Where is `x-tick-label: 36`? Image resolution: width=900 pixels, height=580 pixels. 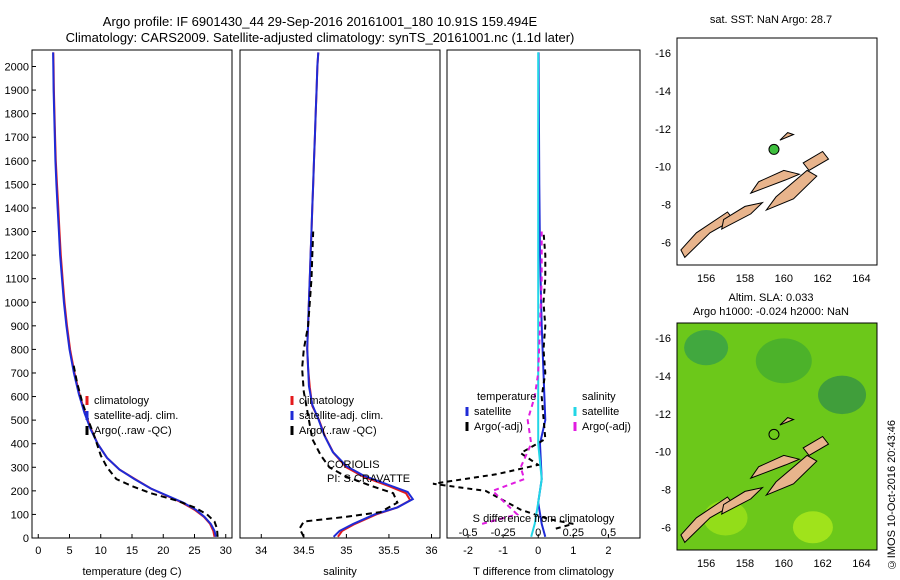
x-tick-label: 36 is located at coordinates (431, 551).